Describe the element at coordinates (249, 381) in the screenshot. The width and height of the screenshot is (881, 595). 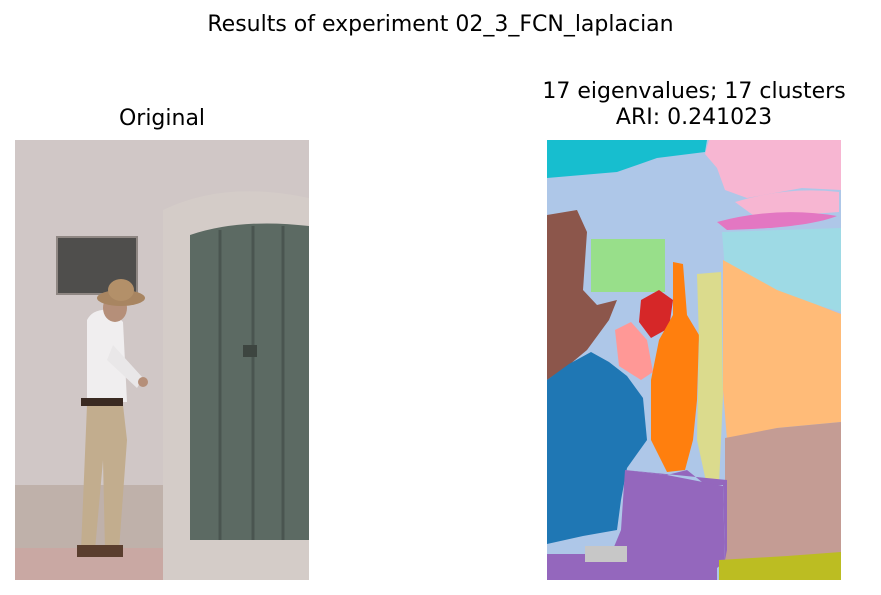
I see `wooden-door` at that location.